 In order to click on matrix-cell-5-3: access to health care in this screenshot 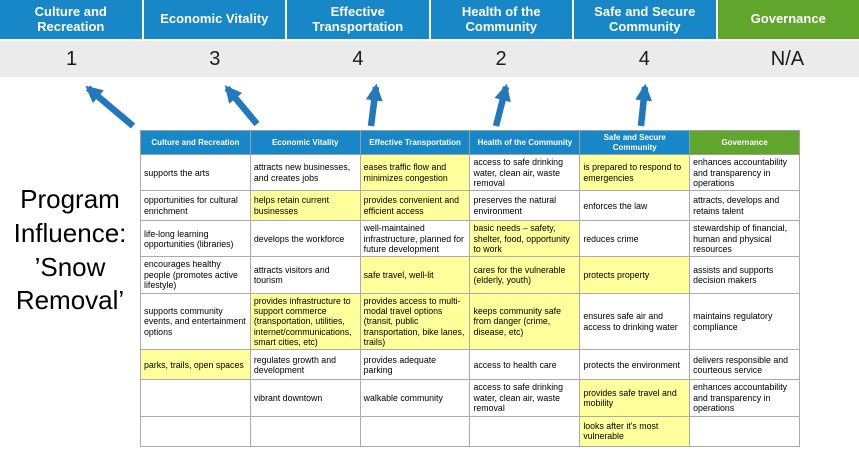, I will do `click(525, 365)`.